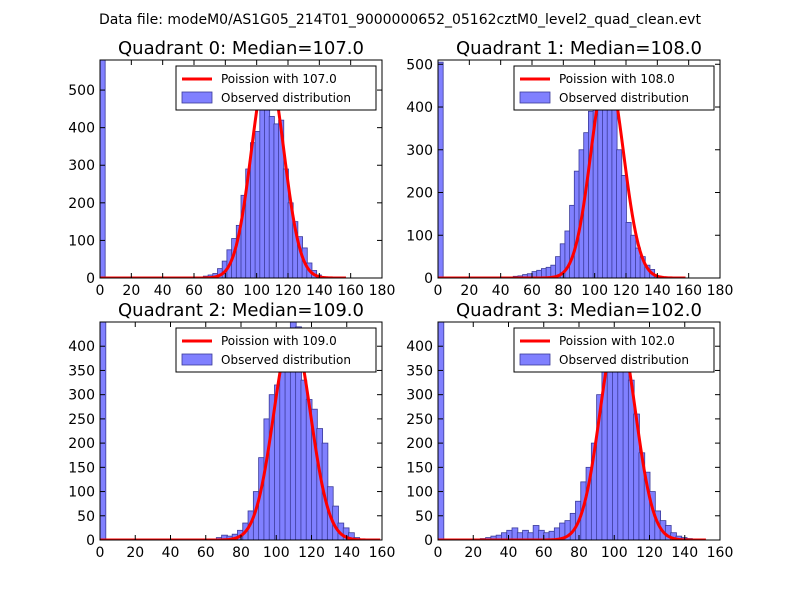 This screenshot has height=600, width=800. I want to click on legend: Poission with 102.0 Observed distribution, so click(614, 350).